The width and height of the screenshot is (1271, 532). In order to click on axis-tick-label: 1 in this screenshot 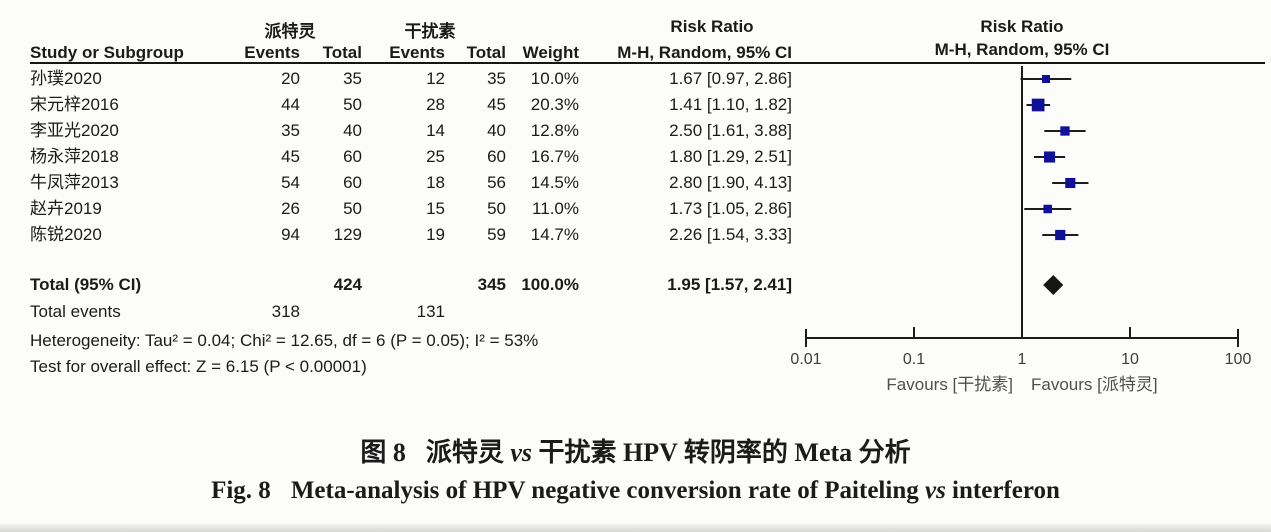, I will do `click(1022, 359)`.